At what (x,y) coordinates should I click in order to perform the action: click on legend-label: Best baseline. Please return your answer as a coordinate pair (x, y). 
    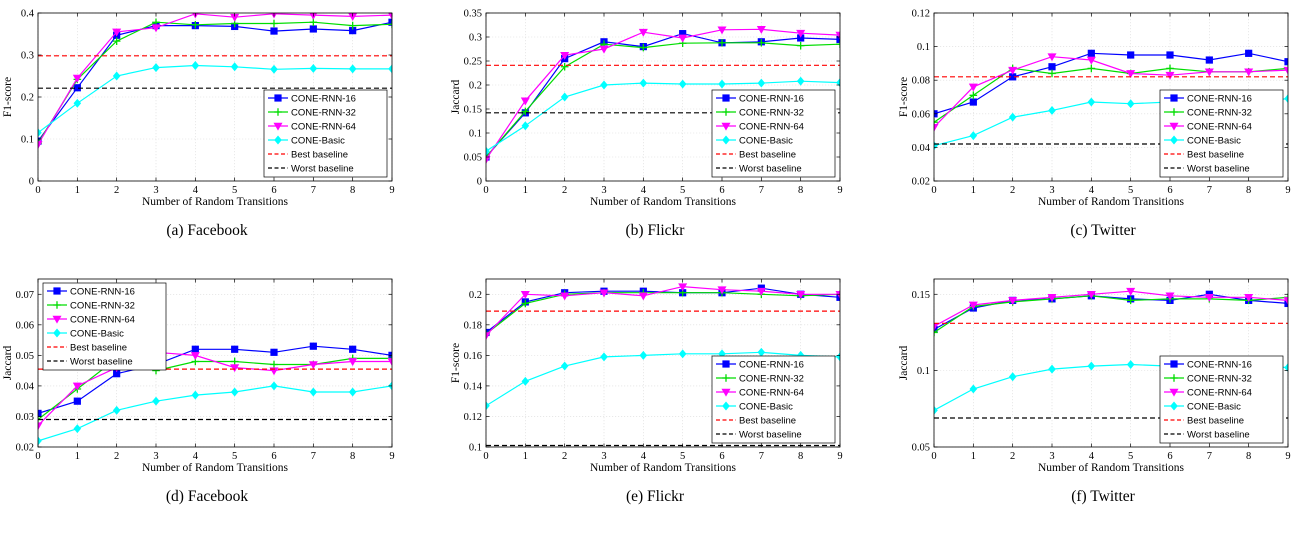
    Looking at the image, I should click on (319, 154).